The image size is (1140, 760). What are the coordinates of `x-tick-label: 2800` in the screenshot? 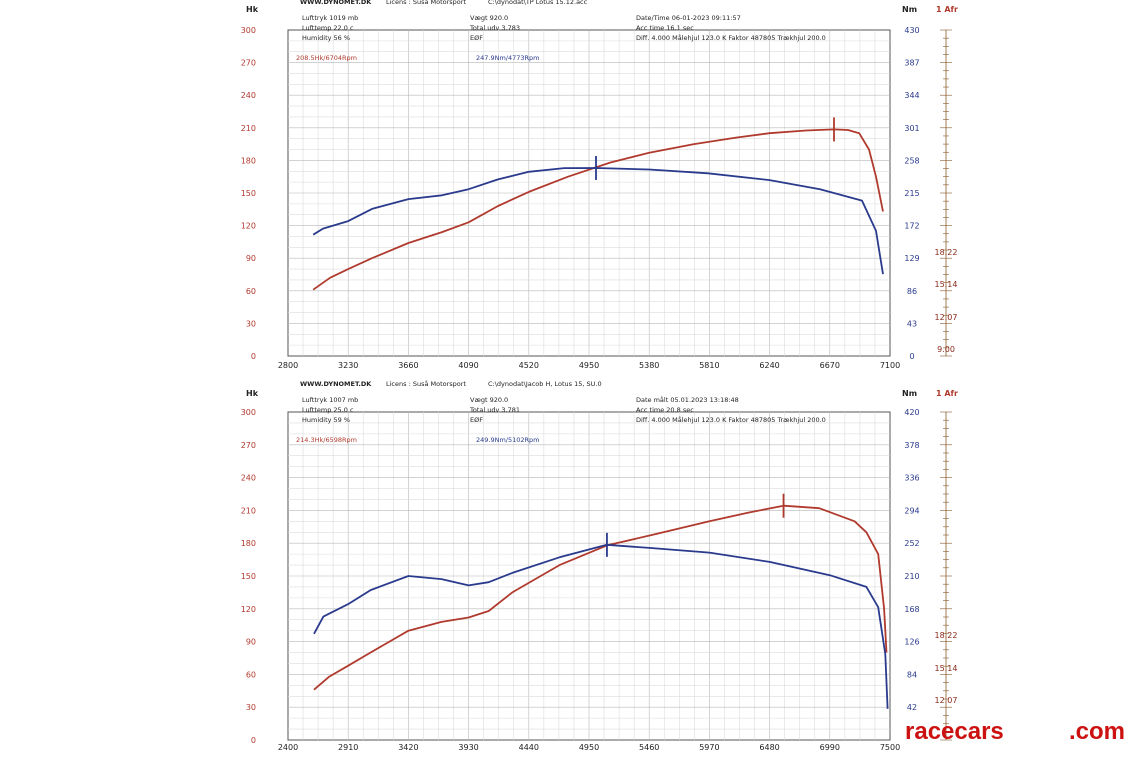 It's located at (288, 365).